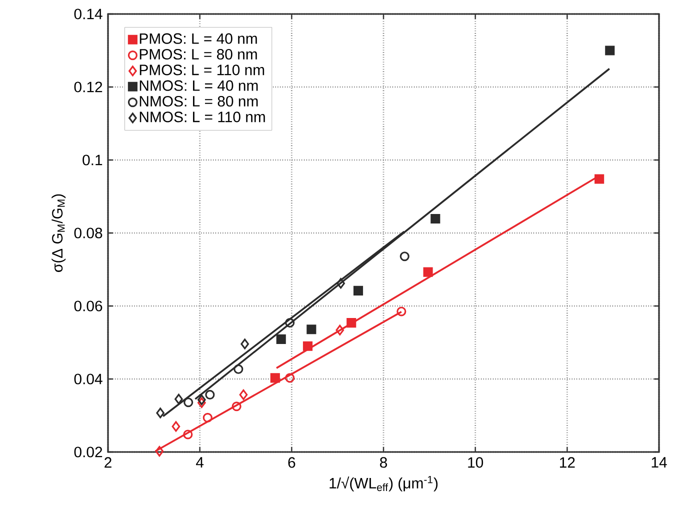 Image resolution: width=700 pixels, height=523 pixels. What do you see at coordinates (659, 462) in the screenshot?
I see `x-tick-label: 14` at bounding box center [659, 462].